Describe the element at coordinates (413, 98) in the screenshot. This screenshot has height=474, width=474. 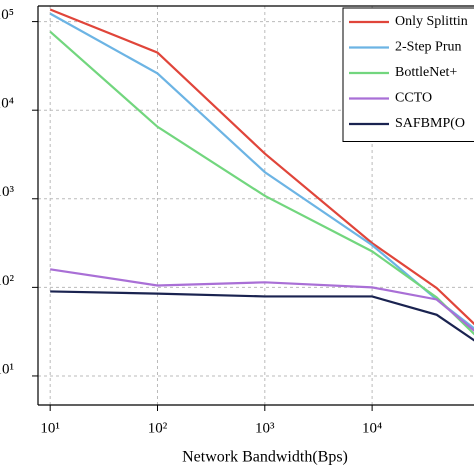
I see `legend-label: CCTO` at that location.